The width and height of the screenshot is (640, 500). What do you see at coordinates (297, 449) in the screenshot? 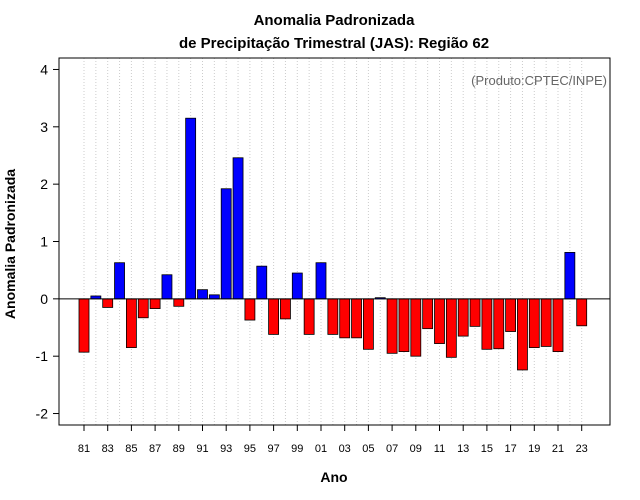
I see `x-tick-label: 99` at bounding box center [297, 449].